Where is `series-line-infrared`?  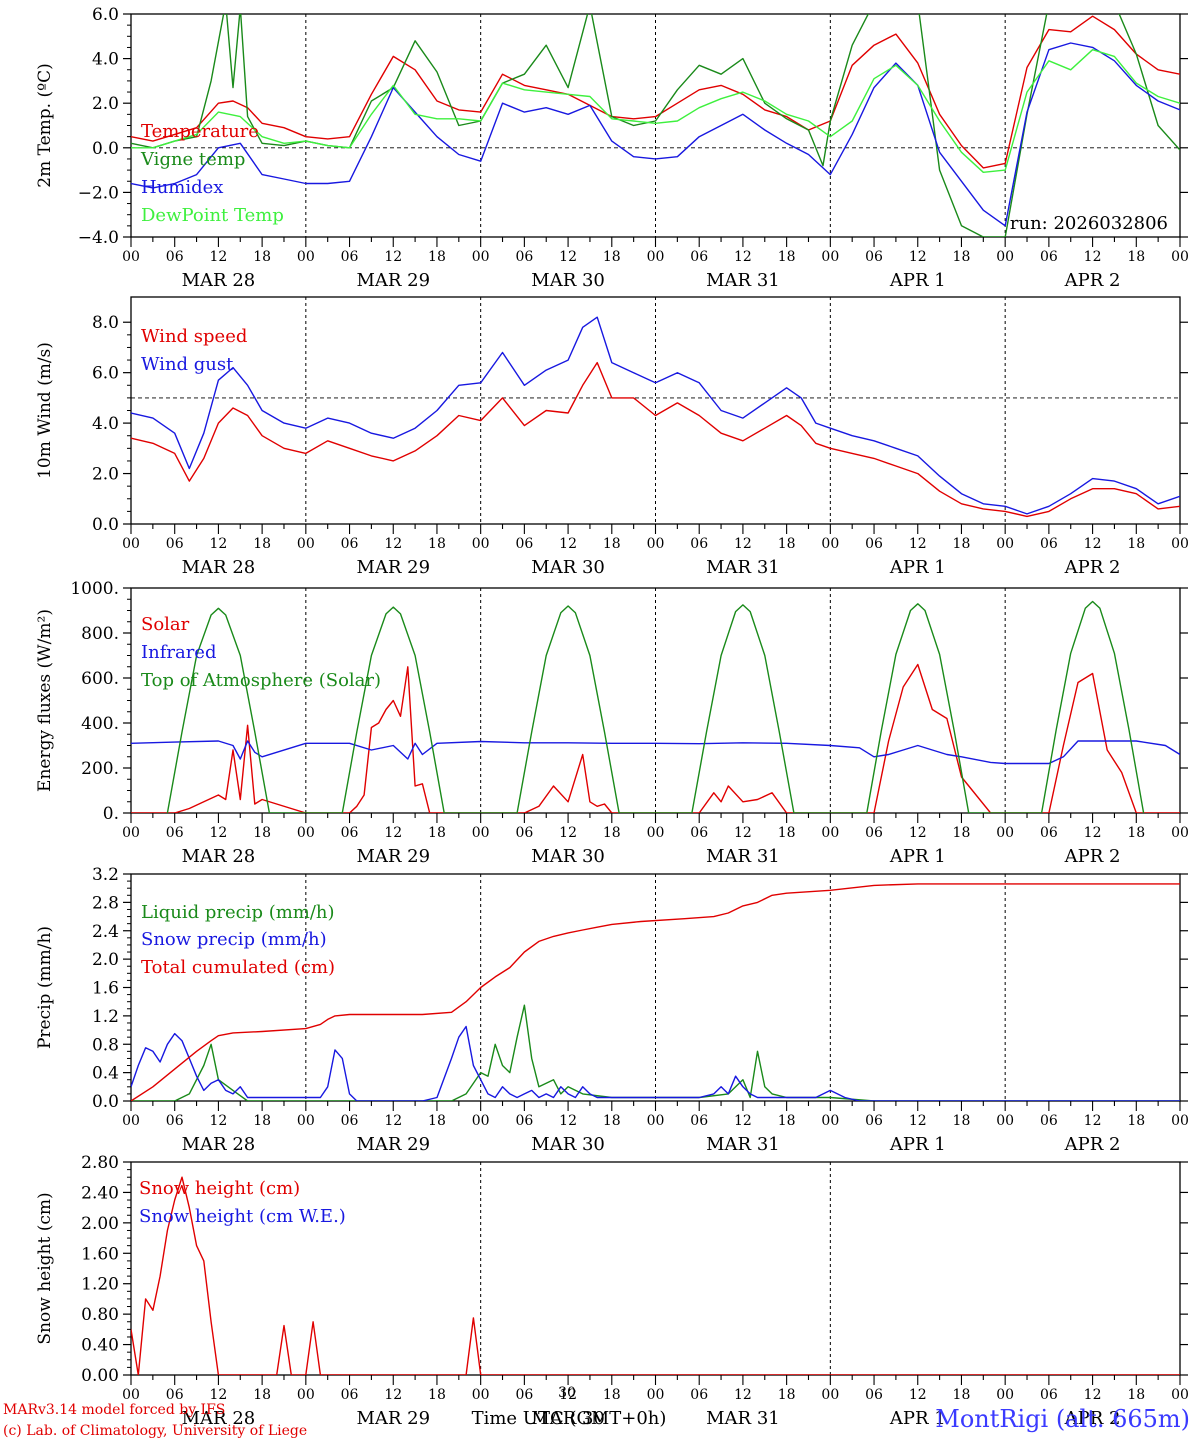 series-line-infrared is located at coordinates (655, 752).